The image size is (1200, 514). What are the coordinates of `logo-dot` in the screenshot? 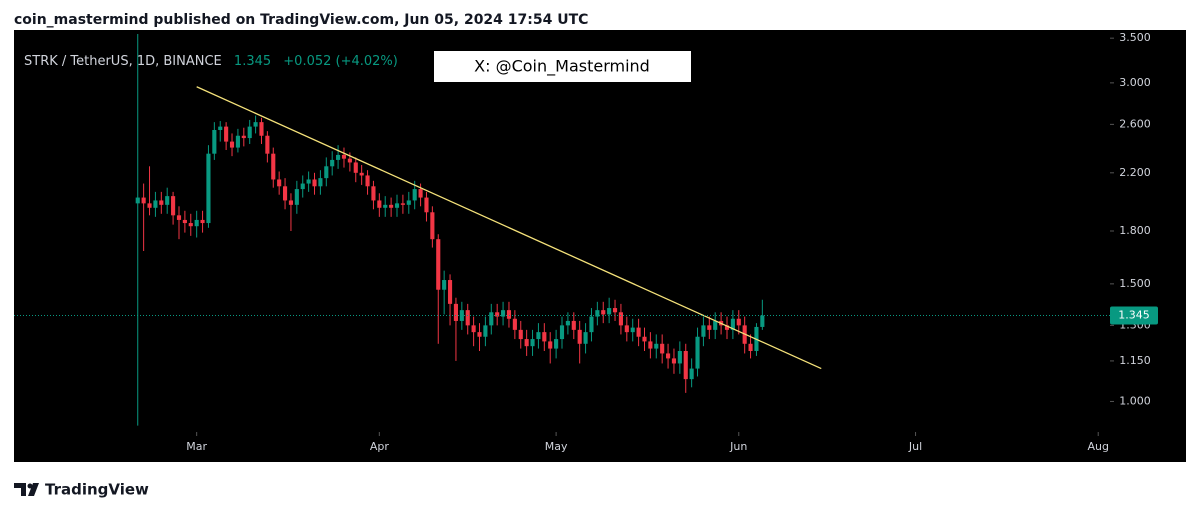 It's located at (30, 486).